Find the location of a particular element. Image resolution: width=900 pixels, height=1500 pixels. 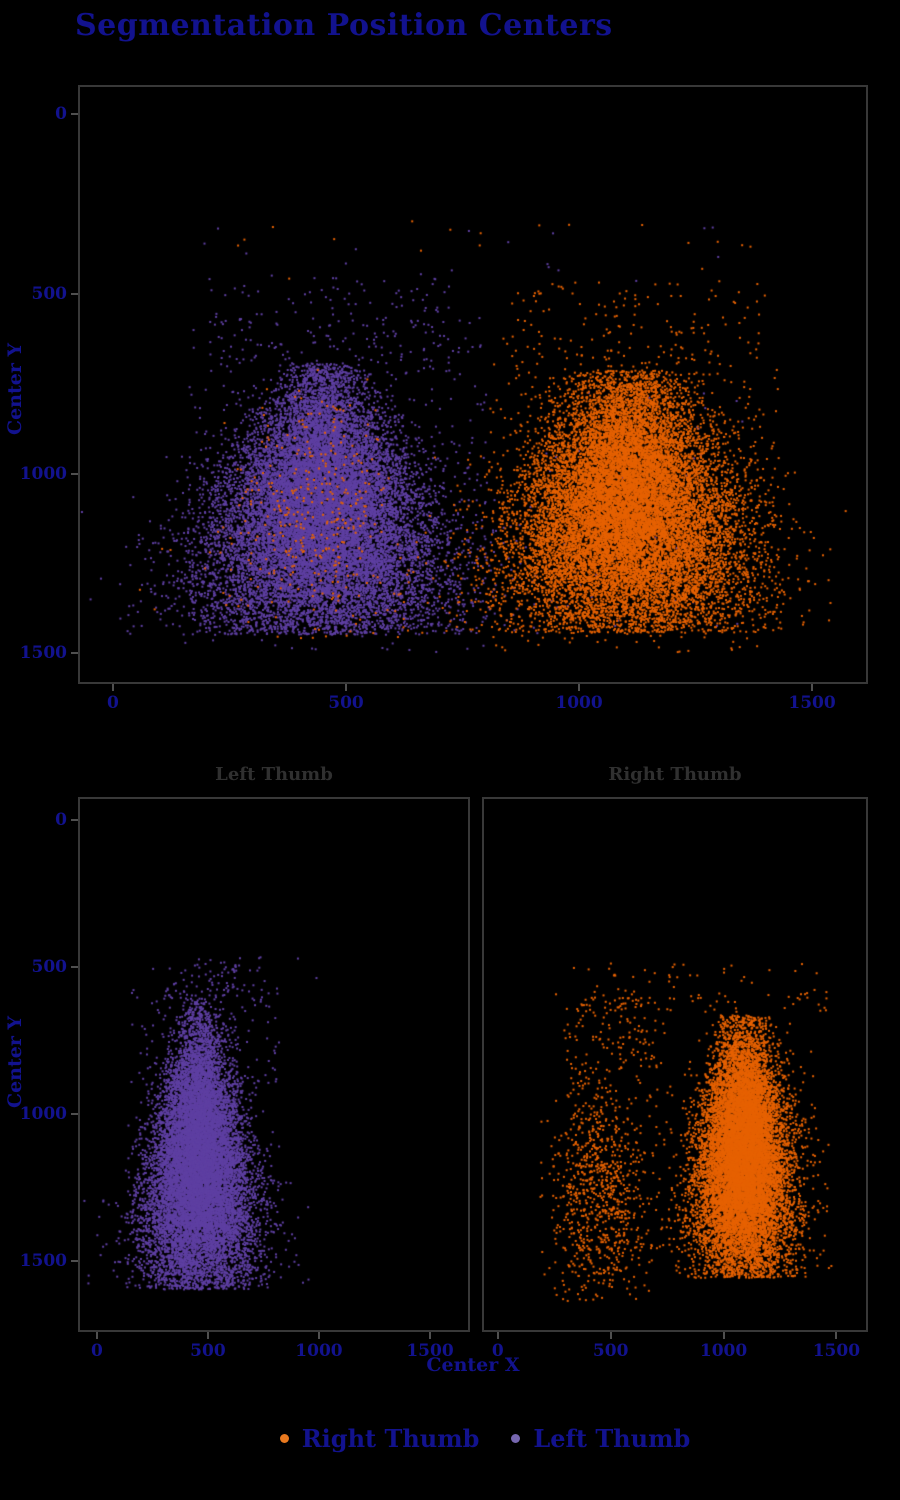

chart-title: Segmentation Position Centers is located at coordinates (344, 25).